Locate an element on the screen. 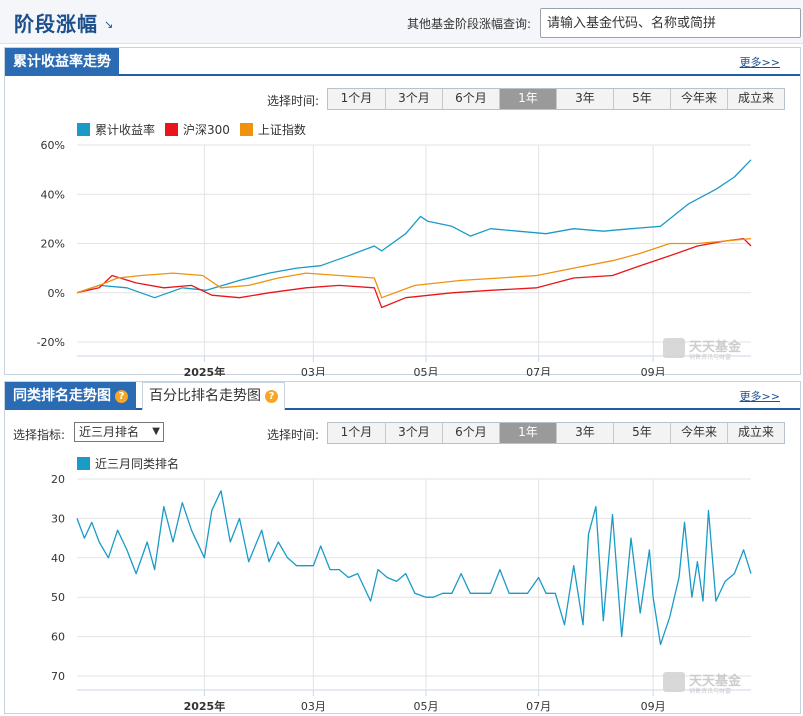 The image size is (803, 716). rank-legend: 近三月同类排名 is located at coordinates (133, 463).